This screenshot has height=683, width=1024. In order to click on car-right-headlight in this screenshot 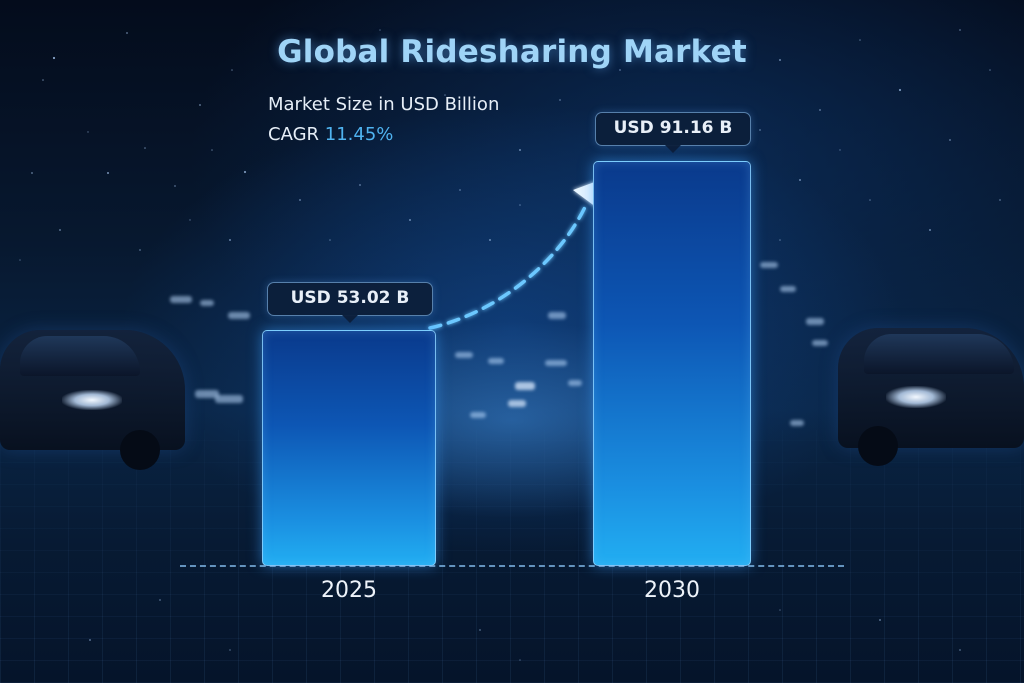, I will do `click(916, 397)`.